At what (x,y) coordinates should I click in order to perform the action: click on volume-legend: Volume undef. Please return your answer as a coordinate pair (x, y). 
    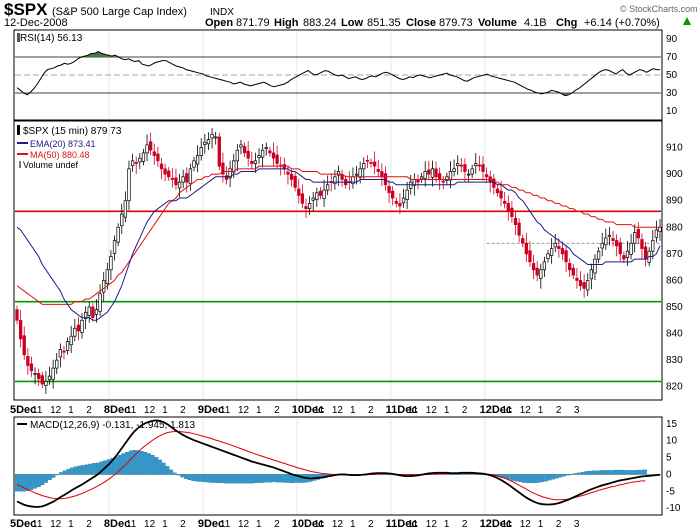
    Looking at the image, I should click on (51, 165).